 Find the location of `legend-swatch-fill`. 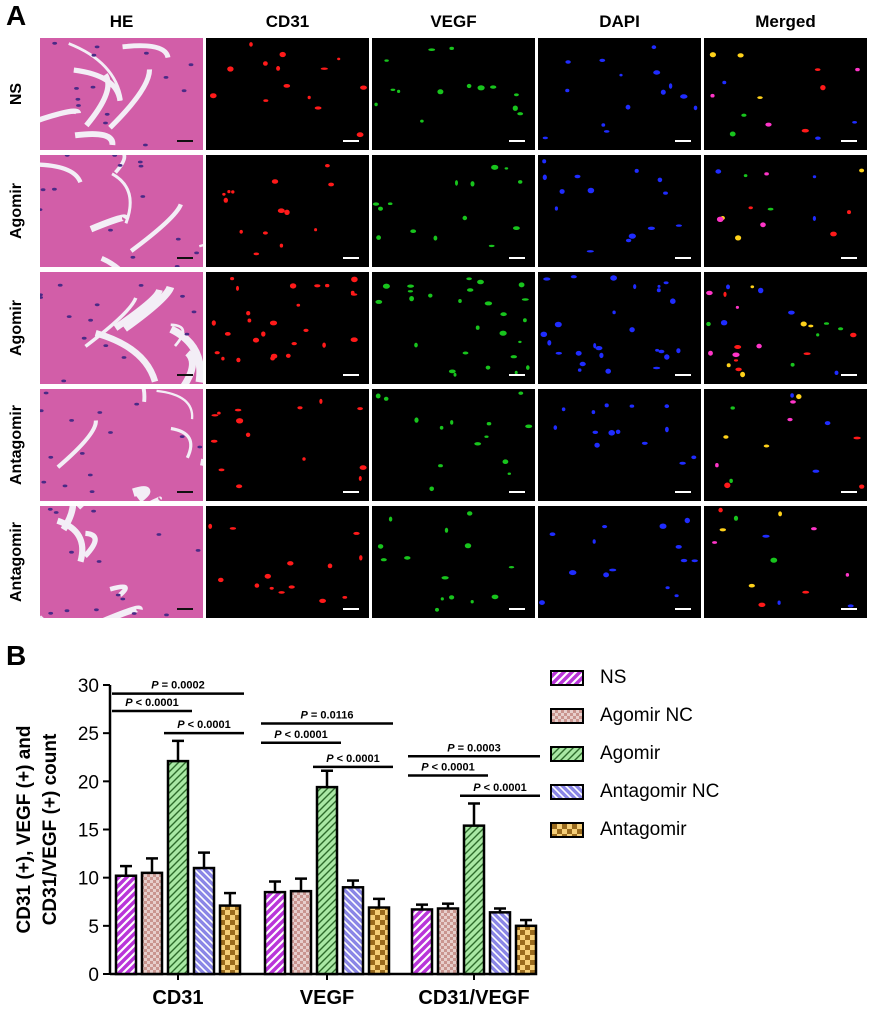

legend-swatch-fill is located at coordinates (567, 678).